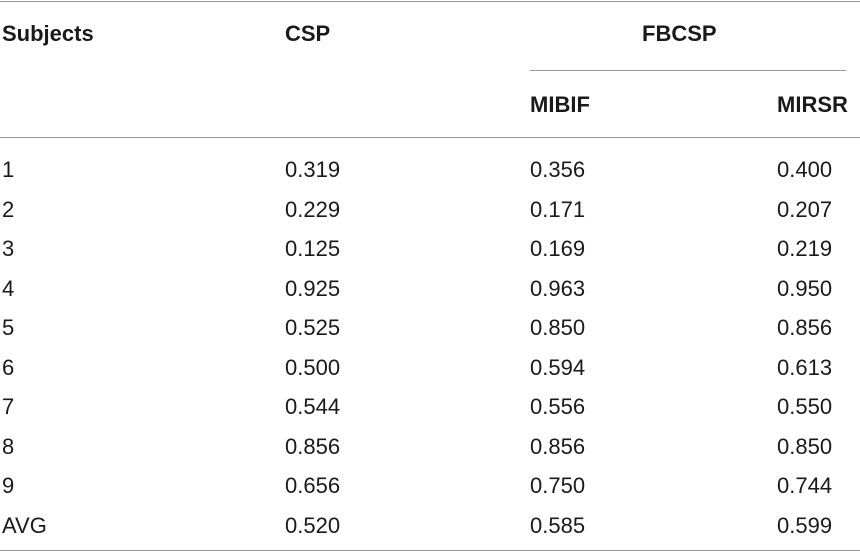  What do you see at coordinates (313, 485) in the screenshot?
I see `csp-cell: 0.656` at bounding box center [313, 485].